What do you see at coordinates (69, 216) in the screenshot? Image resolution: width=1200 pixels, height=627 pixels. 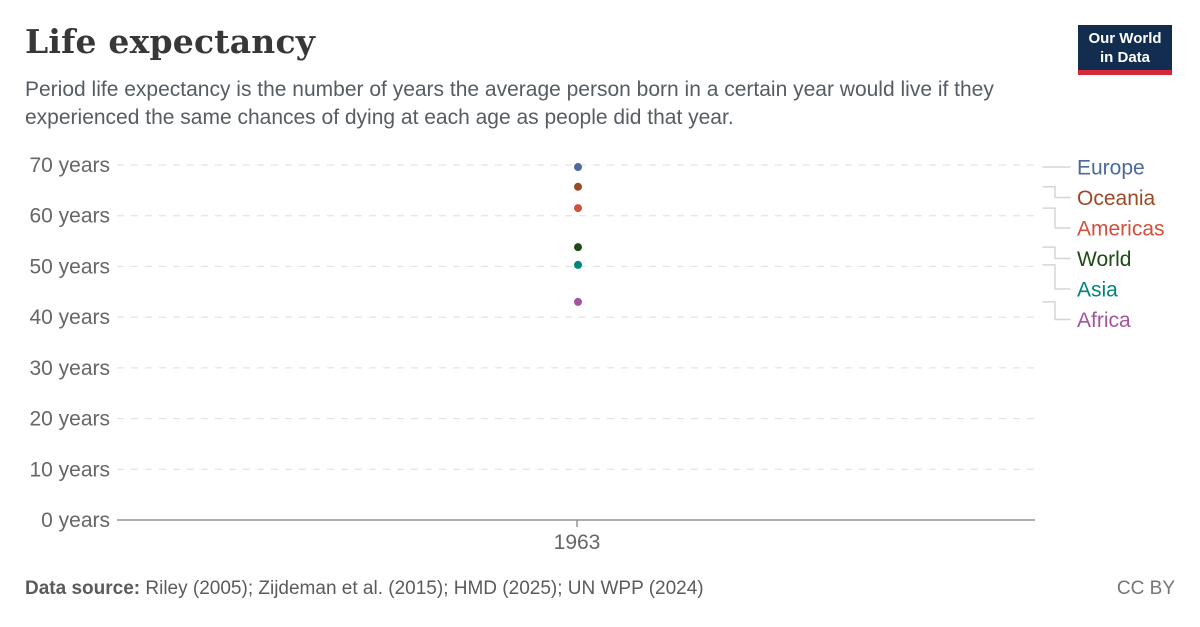 I see `y-tick-label-60: 60 years` at bounding box center [69, 216].